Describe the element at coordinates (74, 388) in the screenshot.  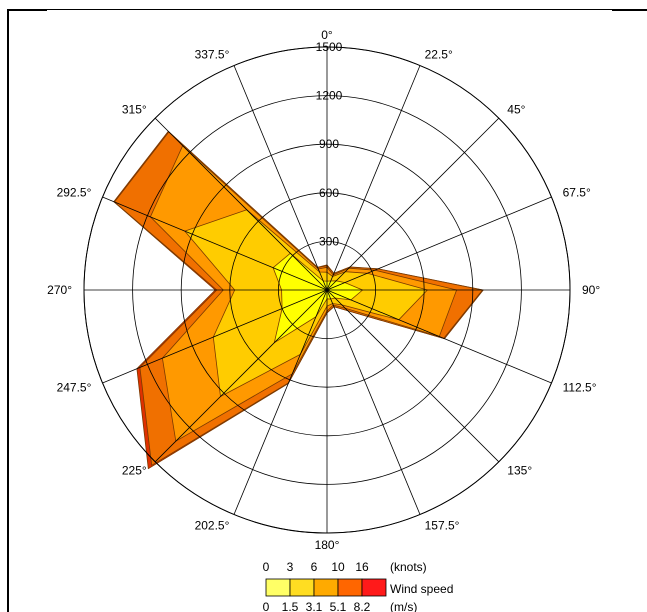
I see `direction-label-12: 247.5°` at that location.